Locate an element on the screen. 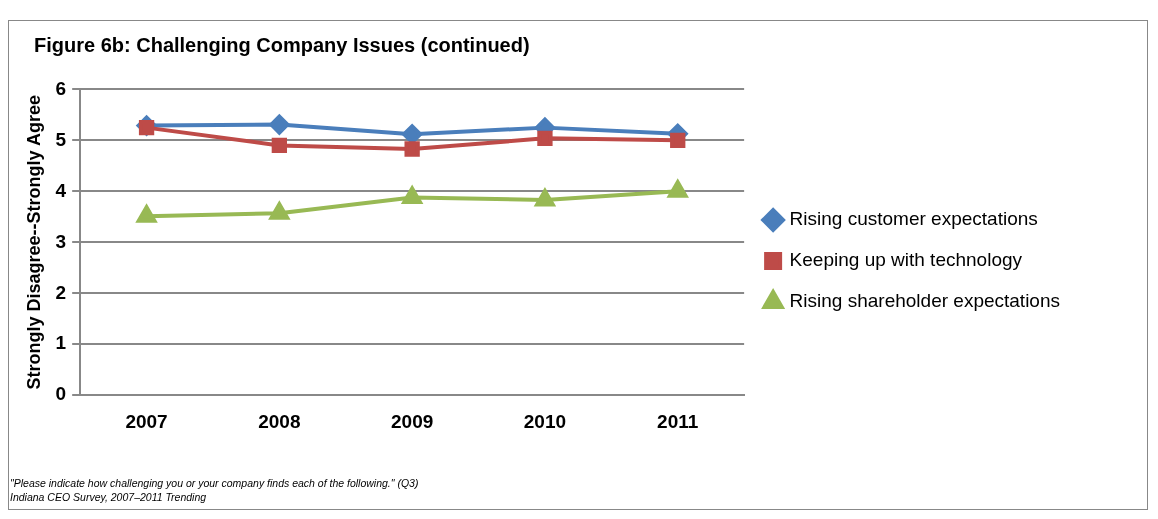  y-tick-label: 4 is located at coordinates (61, 190).